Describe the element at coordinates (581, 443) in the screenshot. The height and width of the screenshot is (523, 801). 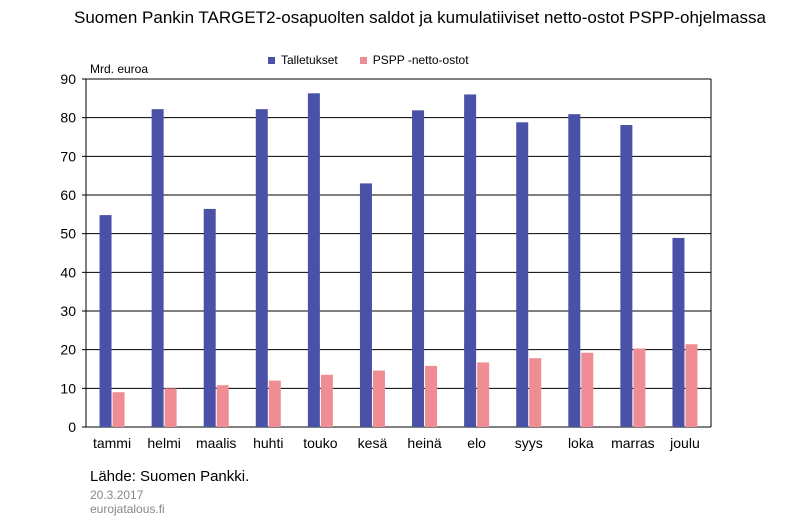
I see `x-tick-label-9: loka` at that location.